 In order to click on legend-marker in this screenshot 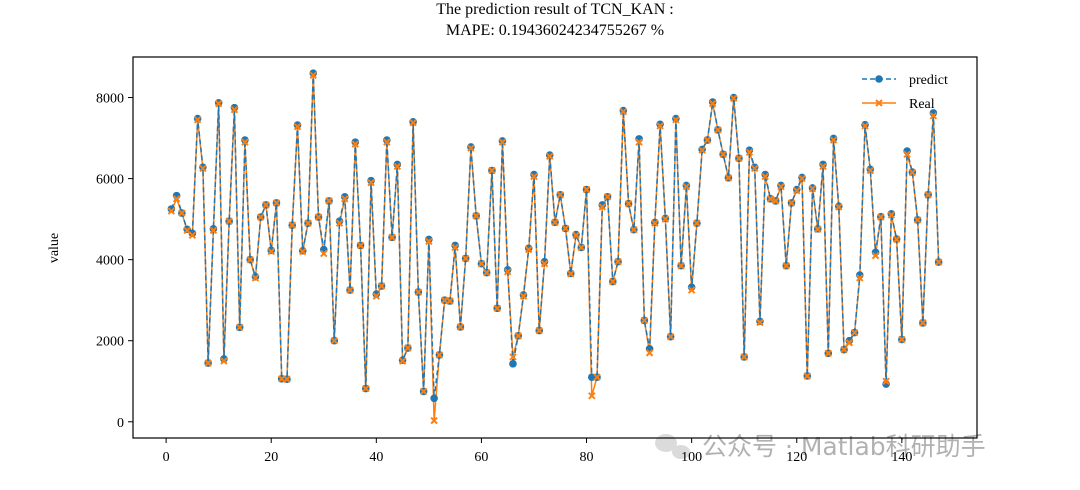, I will do `click(879, 103)`.